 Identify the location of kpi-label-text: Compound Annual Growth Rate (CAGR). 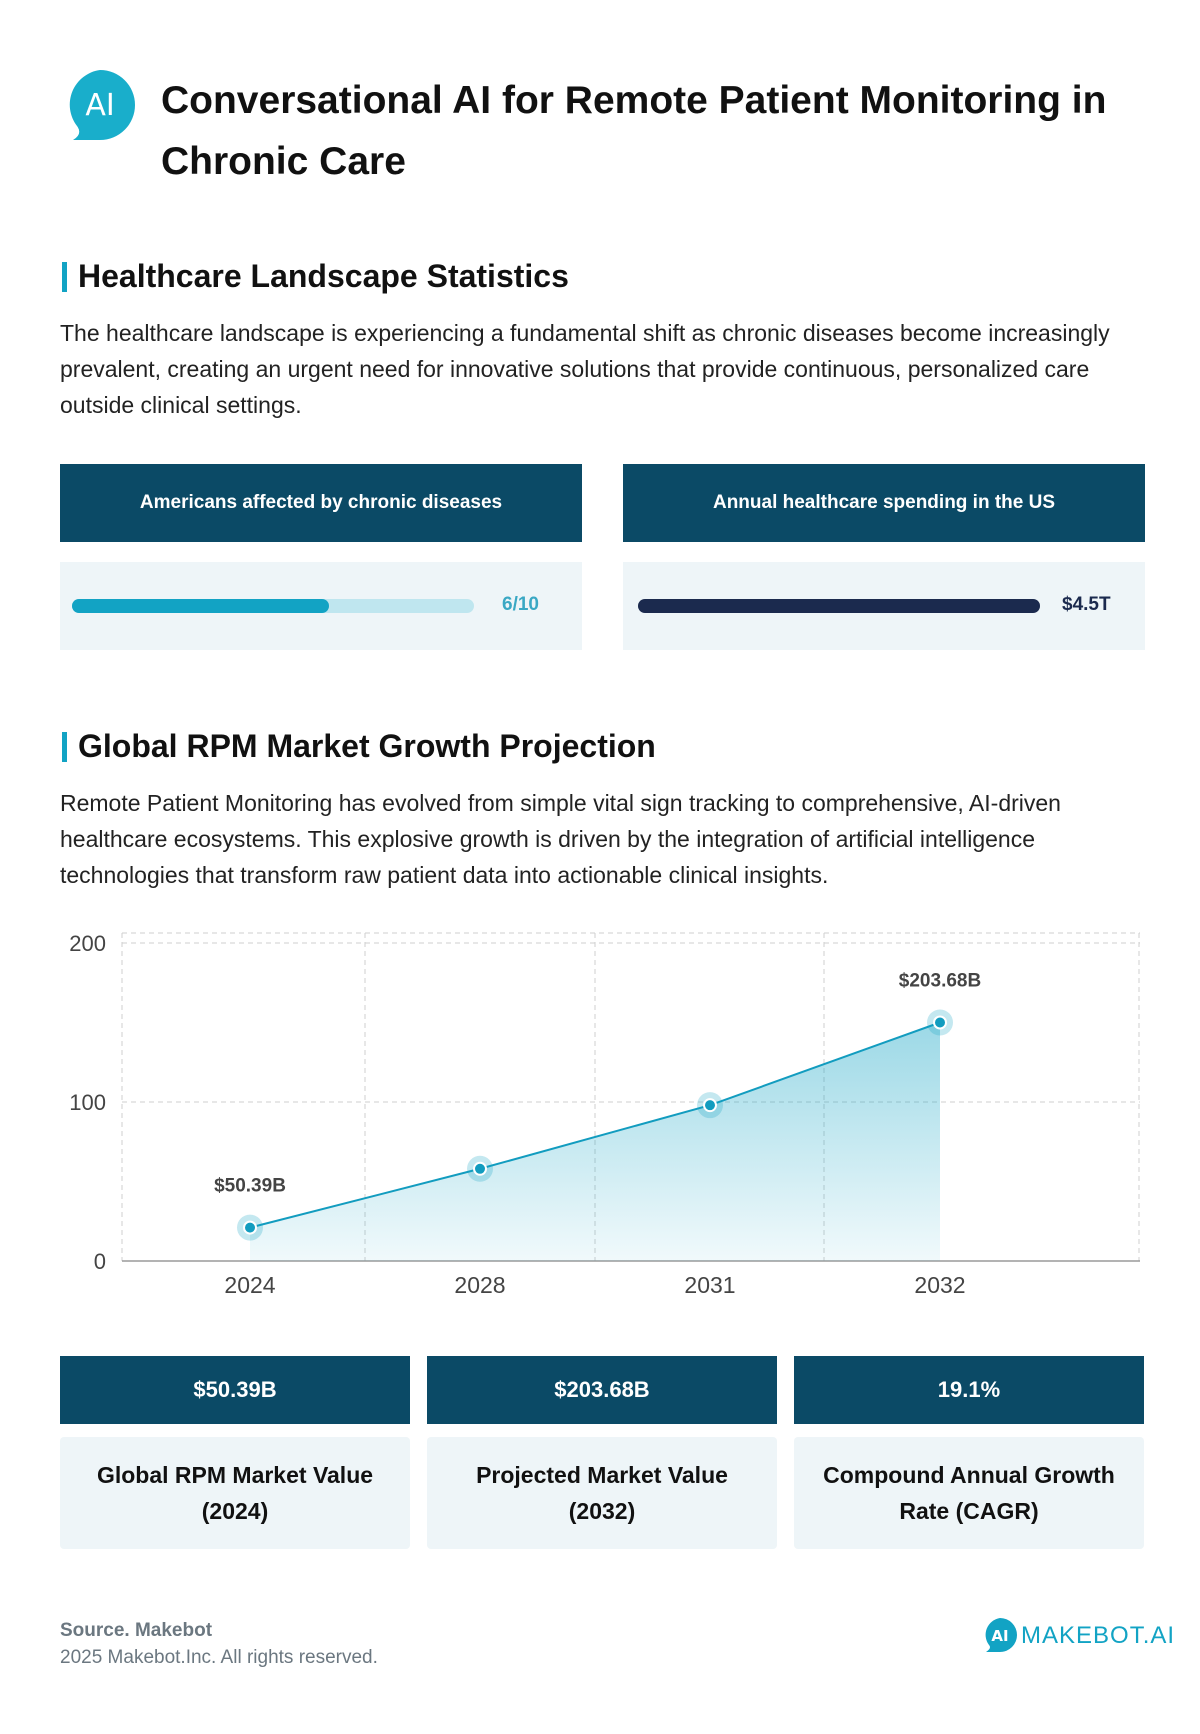
(969, 1493).